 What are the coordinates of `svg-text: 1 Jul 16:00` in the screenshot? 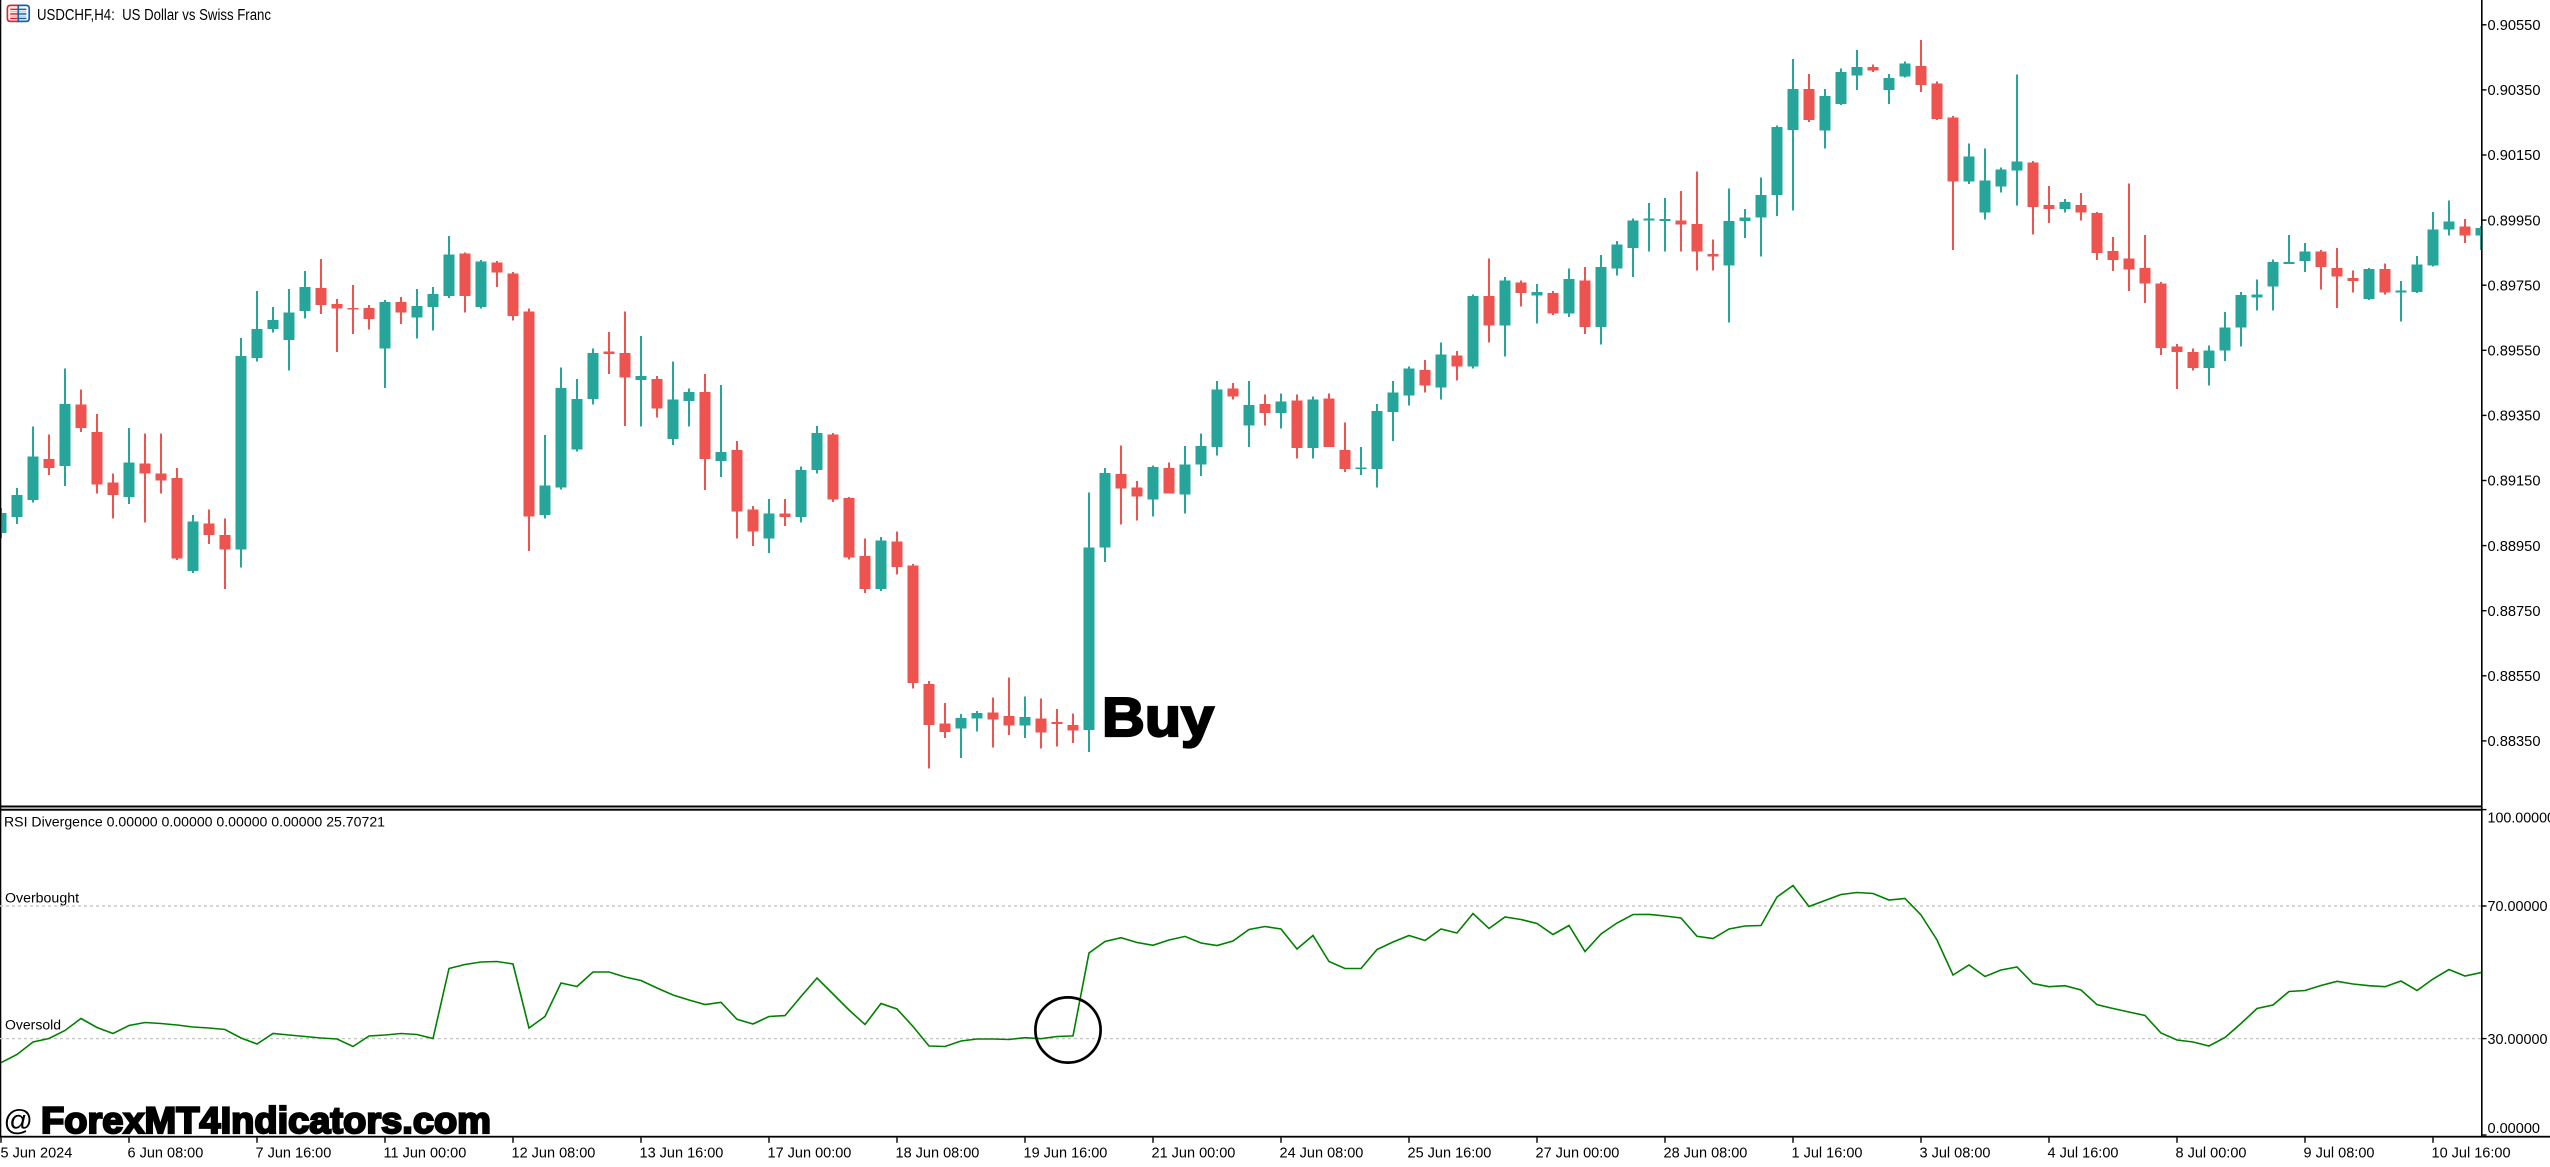 It's located at (1827, 1154).